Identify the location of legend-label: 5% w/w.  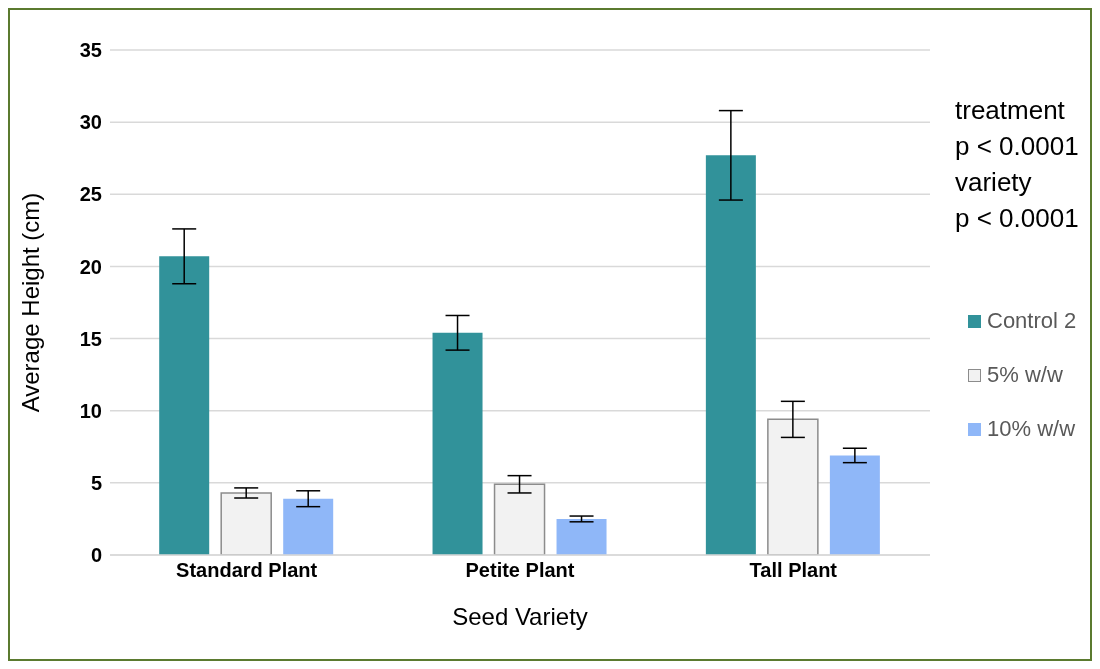
(1025, 375).